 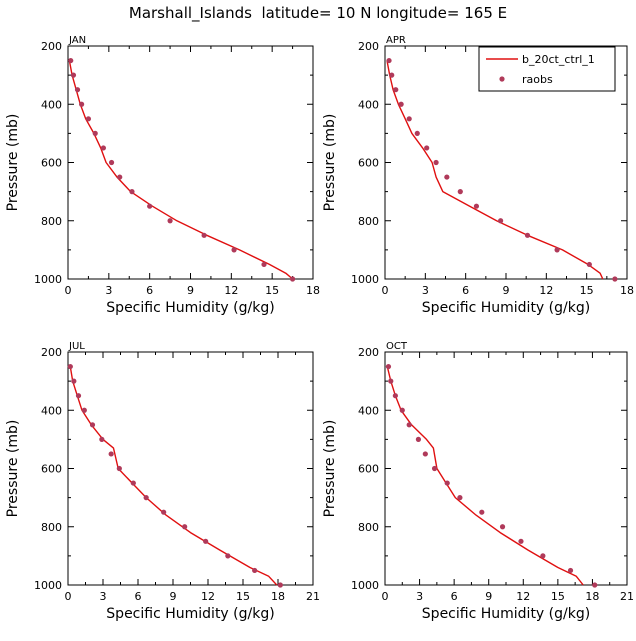 What do you see at coordinates (419, 596) in the screenshot?
I see `x-tick-label: 3` at bounding box center [419, 596].